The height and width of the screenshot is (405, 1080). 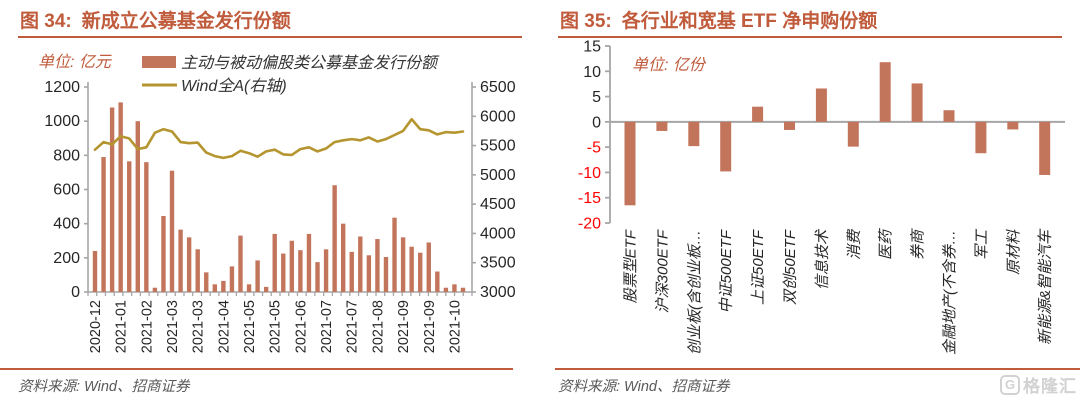 What do you see at coordinates (66, 190) in the screenshot?
I see `left-axis-tick-label: 600` at bounding box center [66, 190].